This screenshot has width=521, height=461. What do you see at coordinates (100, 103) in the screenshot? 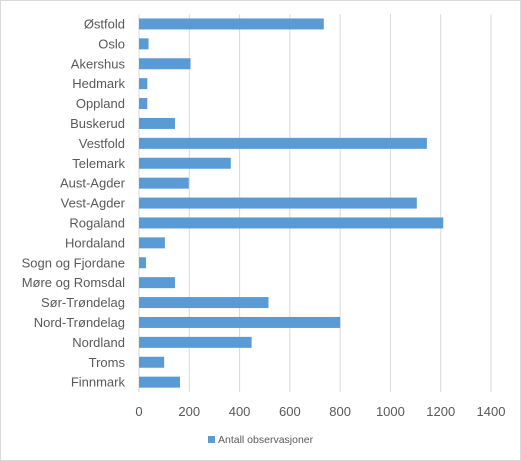
I see `category-label: Oppland` at bounding box center [100, 103].